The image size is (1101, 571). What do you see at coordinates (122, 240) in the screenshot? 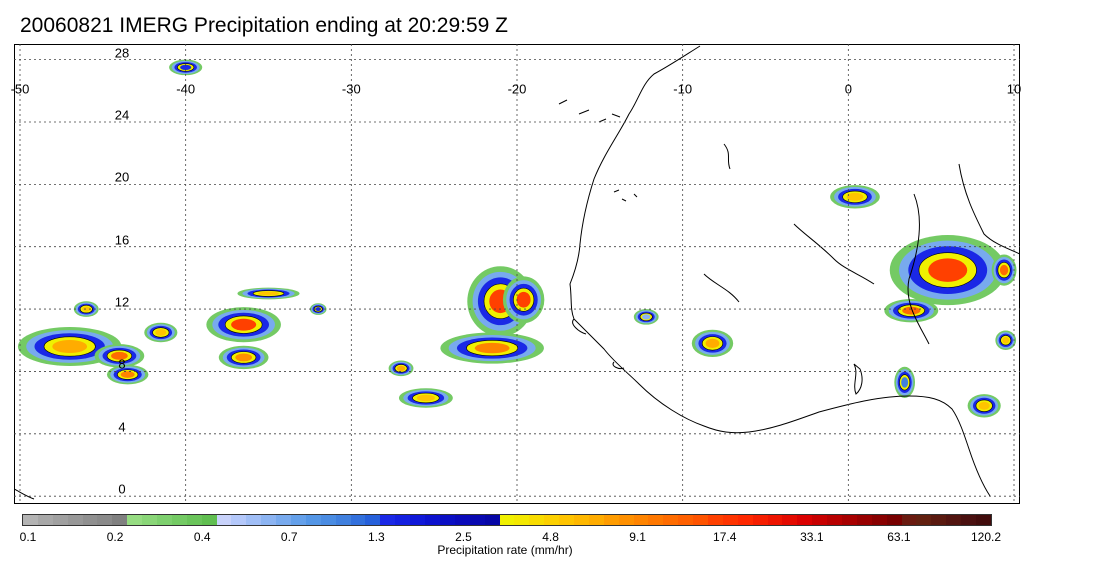
I see `lat-label: 16` at bounding box center [122, 240].